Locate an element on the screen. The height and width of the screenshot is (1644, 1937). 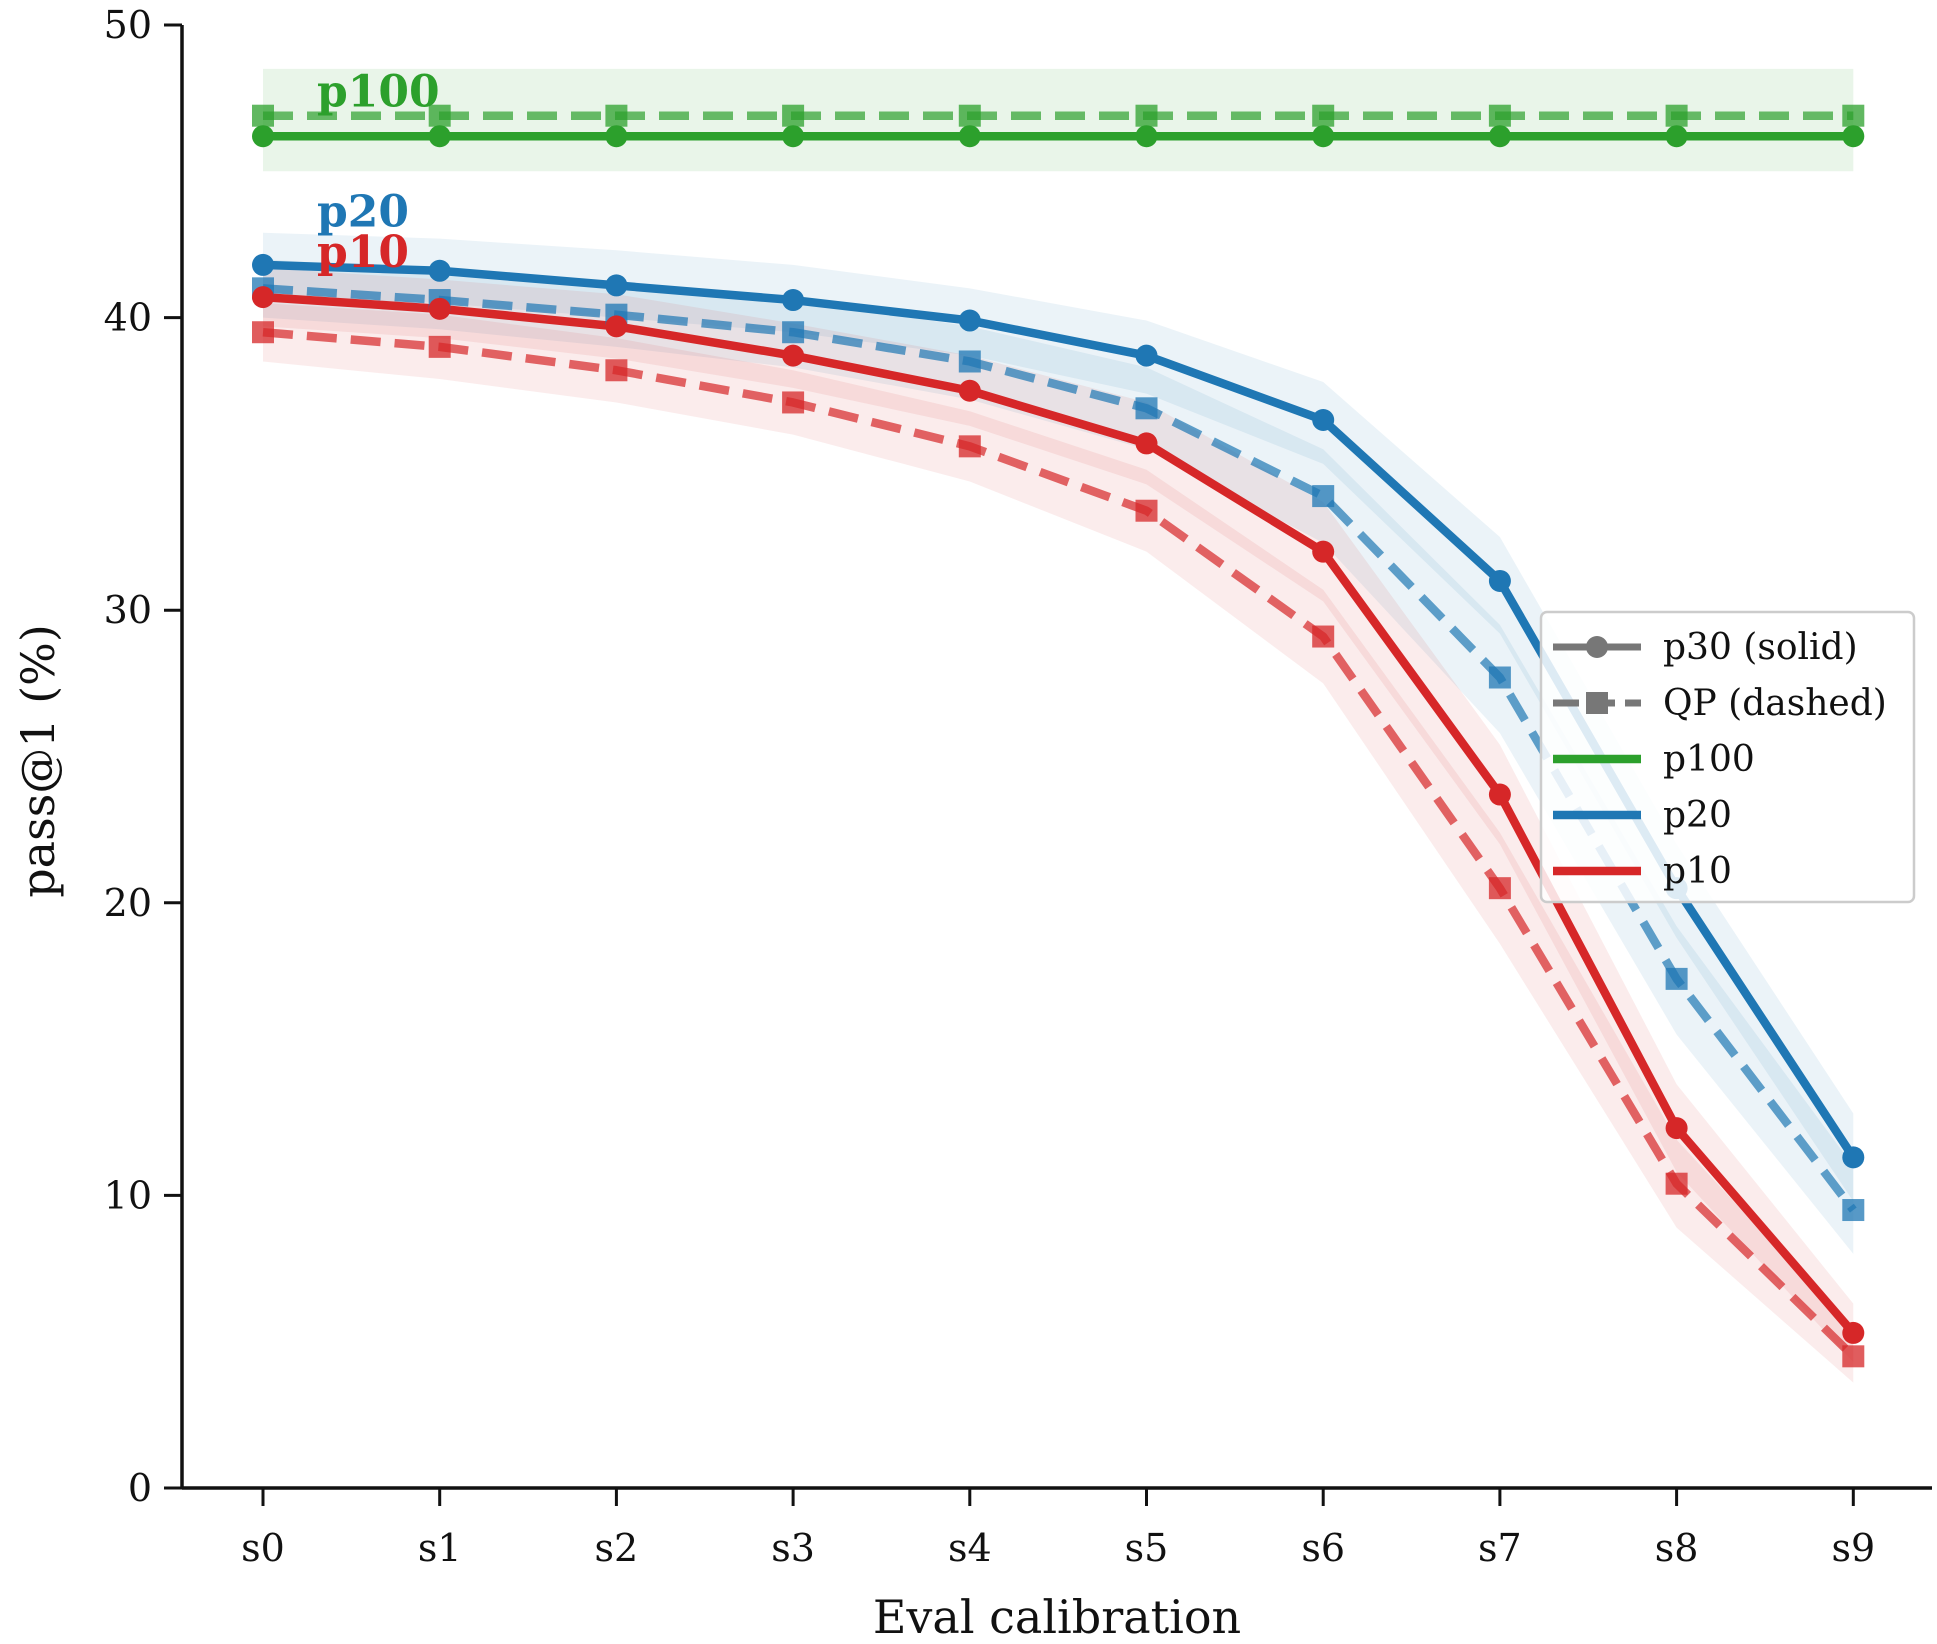
marker-p10-p30-s6 is located at coordinates (1323, 551).